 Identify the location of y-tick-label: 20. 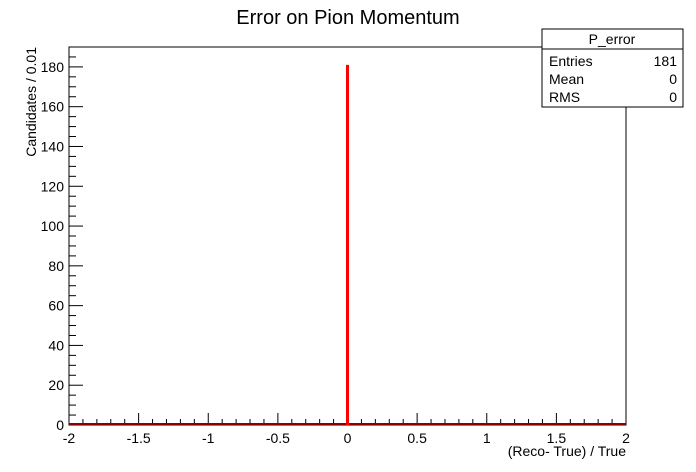
(56, 385).